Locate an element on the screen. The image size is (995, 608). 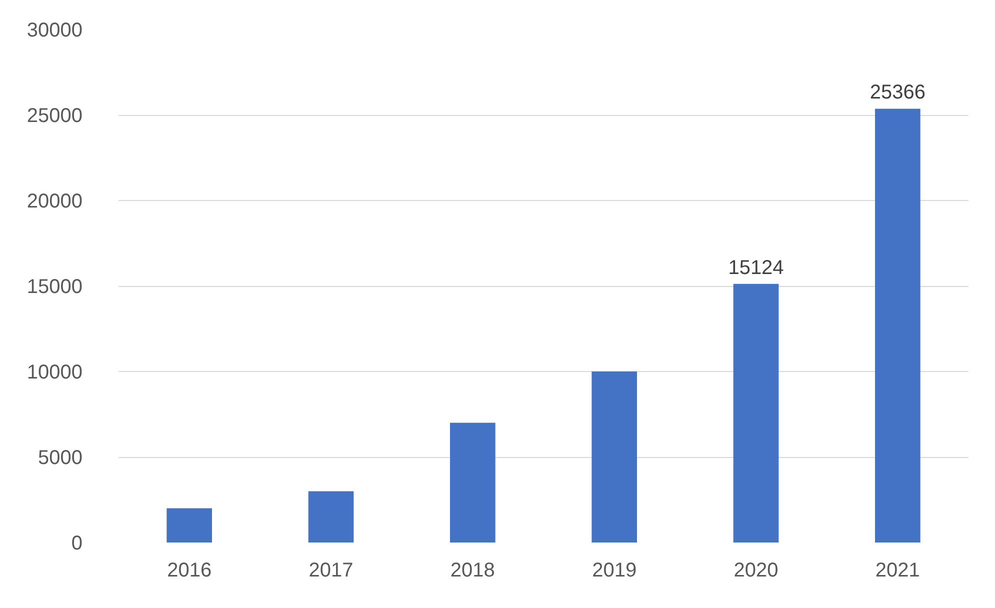
y-tick-label: 25000 is located at coordinates (54, 116).